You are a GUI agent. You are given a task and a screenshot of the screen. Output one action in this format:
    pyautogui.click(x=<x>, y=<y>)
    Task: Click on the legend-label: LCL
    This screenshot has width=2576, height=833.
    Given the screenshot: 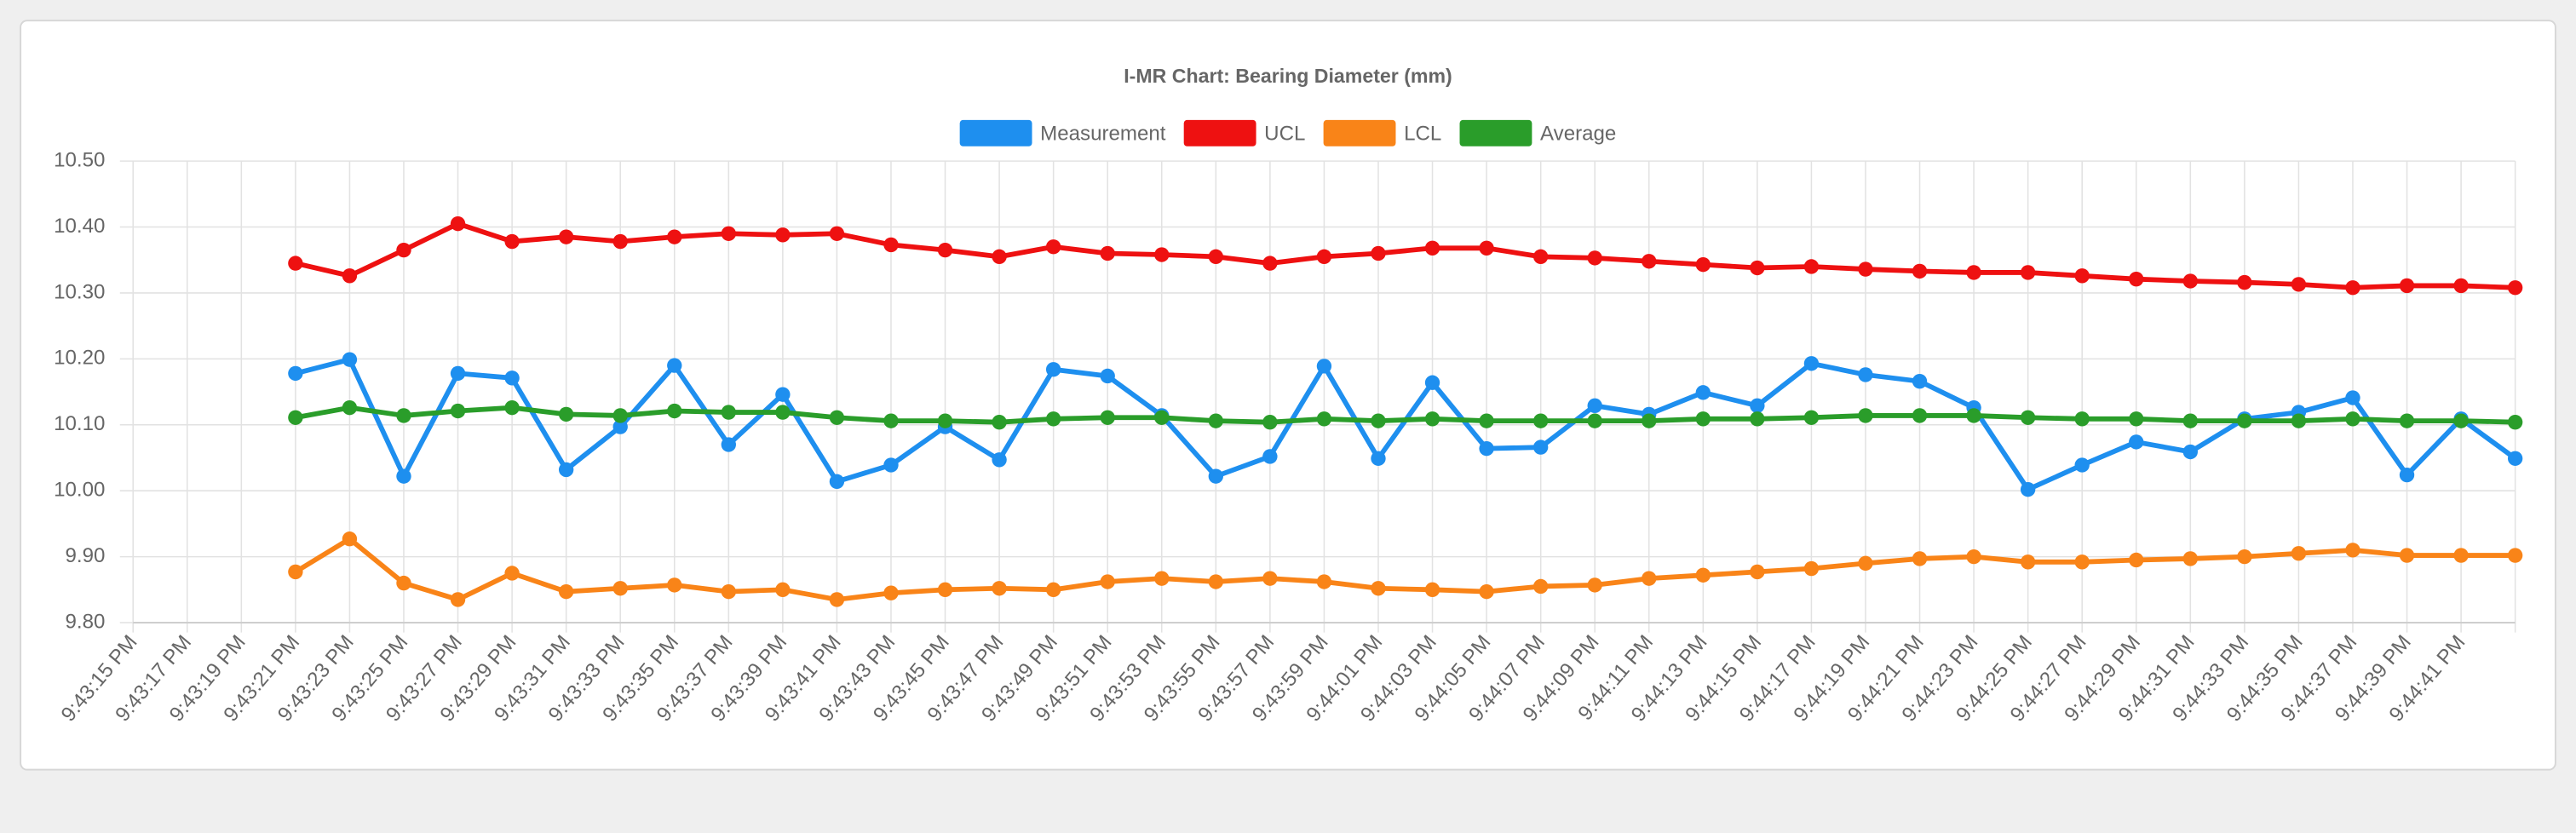 What is the action you would take?
    pyautogui.click(x=1423, y=134)
    